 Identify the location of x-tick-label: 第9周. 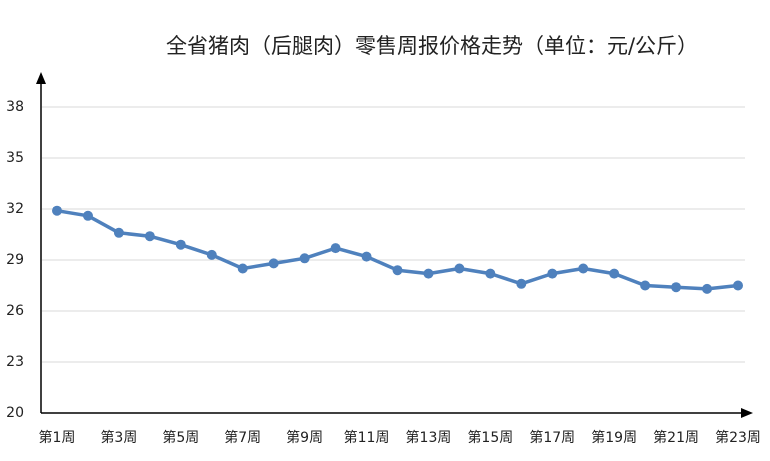
(304, 437).